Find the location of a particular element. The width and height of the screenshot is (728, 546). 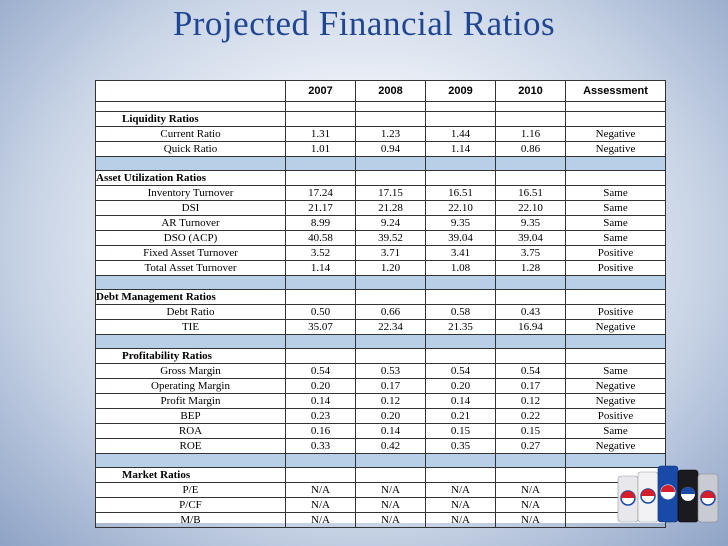

value-cell-2007: 3.52 is located at coordinates (320, 253).